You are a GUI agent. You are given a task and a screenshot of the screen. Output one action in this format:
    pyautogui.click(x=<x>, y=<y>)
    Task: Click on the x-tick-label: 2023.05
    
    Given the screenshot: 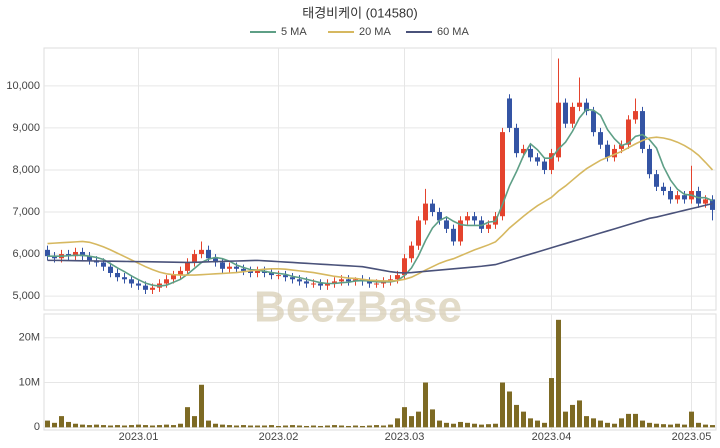 What is the action you would take?
    pyautogui.click(x=692, y=437)
    